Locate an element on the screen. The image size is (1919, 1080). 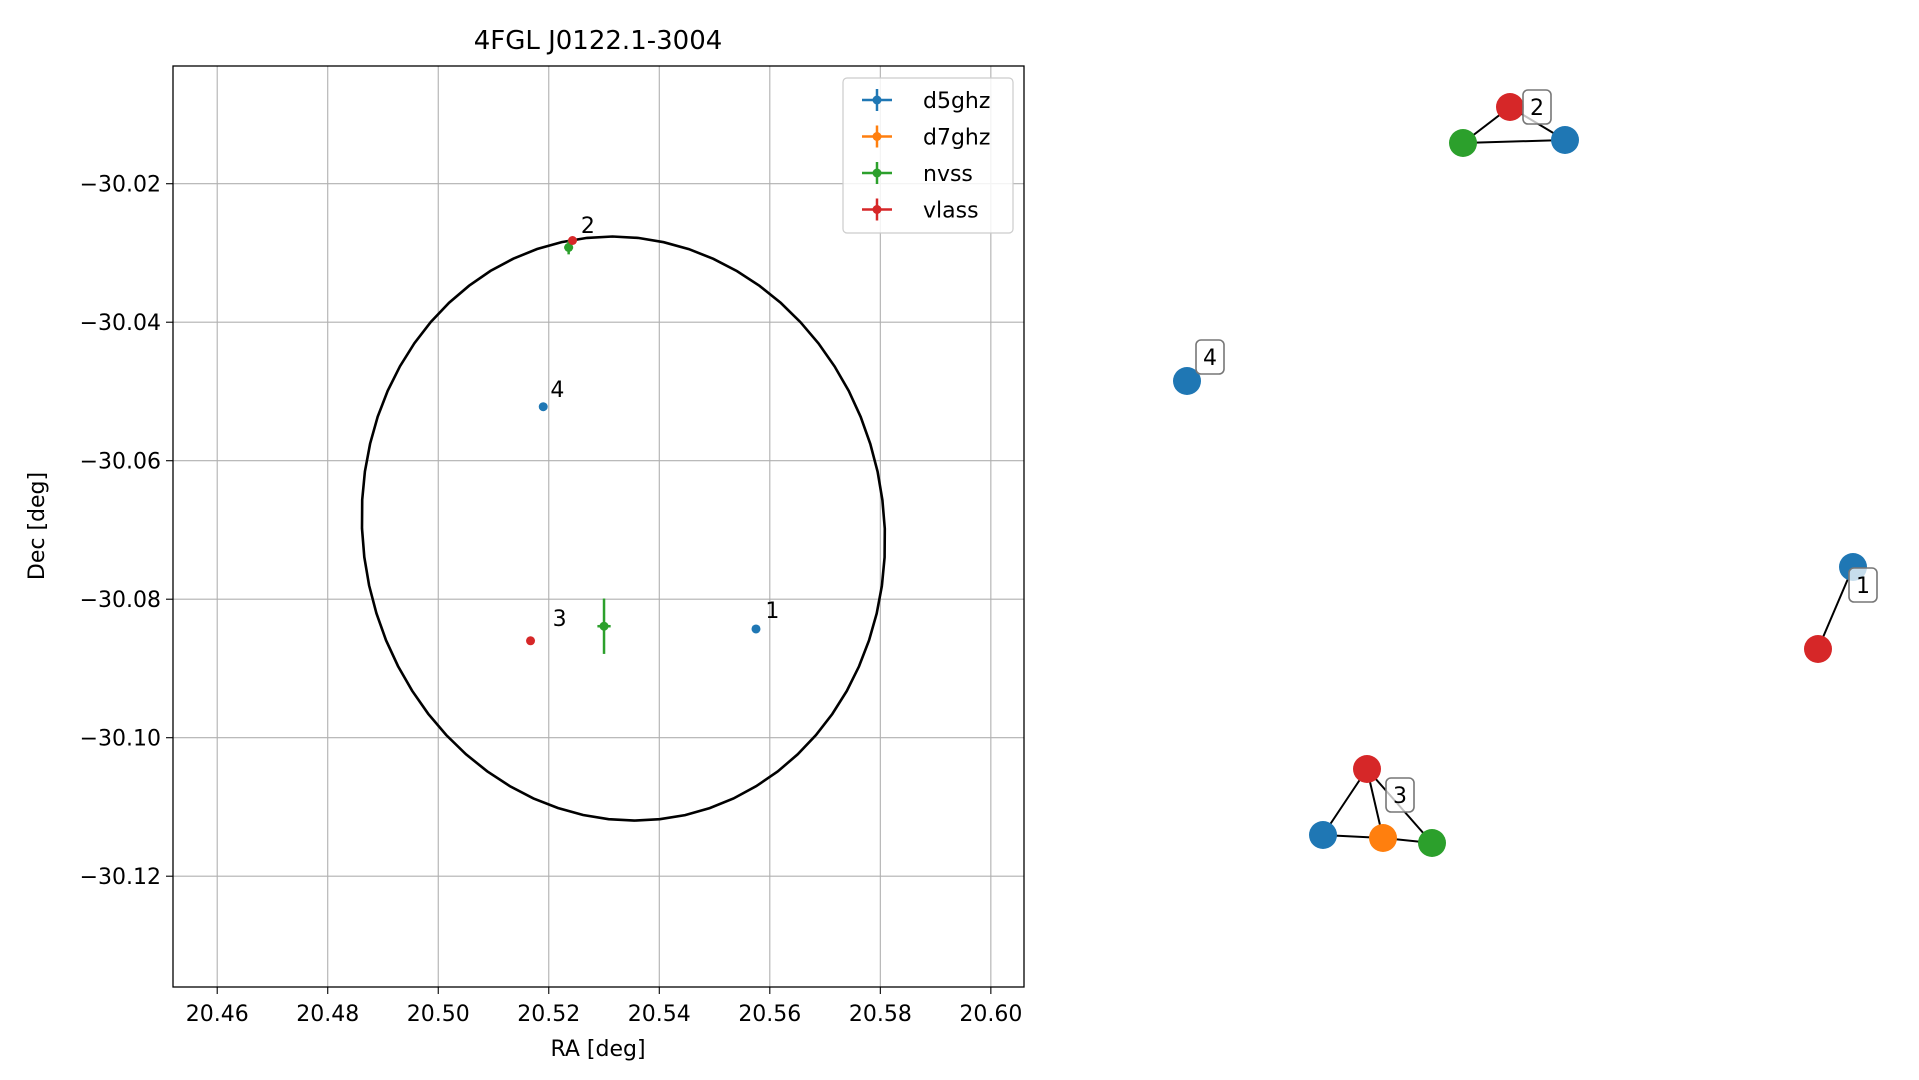
error-ellipse-layer is located at coordinates (623, 528).